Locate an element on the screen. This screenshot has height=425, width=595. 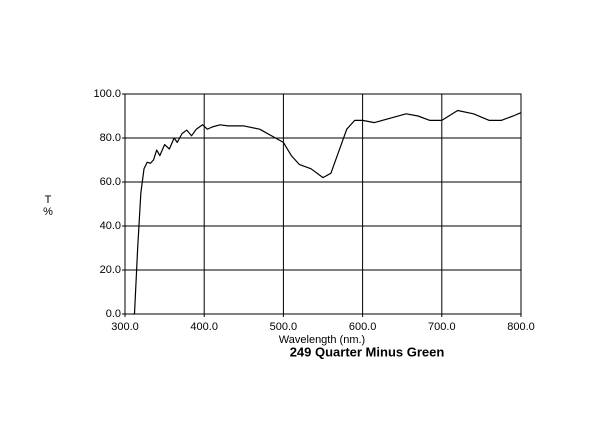
y-axis-label: % is located at coordinates (48, 212).